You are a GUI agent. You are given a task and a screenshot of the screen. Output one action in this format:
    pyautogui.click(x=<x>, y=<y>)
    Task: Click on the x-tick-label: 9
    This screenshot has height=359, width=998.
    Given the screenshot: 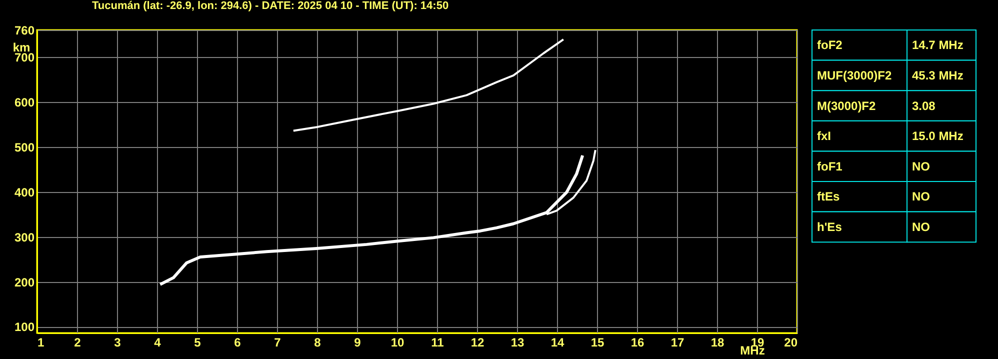 What is the action you would take?
    pyautogui.click(x=358, y=343)
    